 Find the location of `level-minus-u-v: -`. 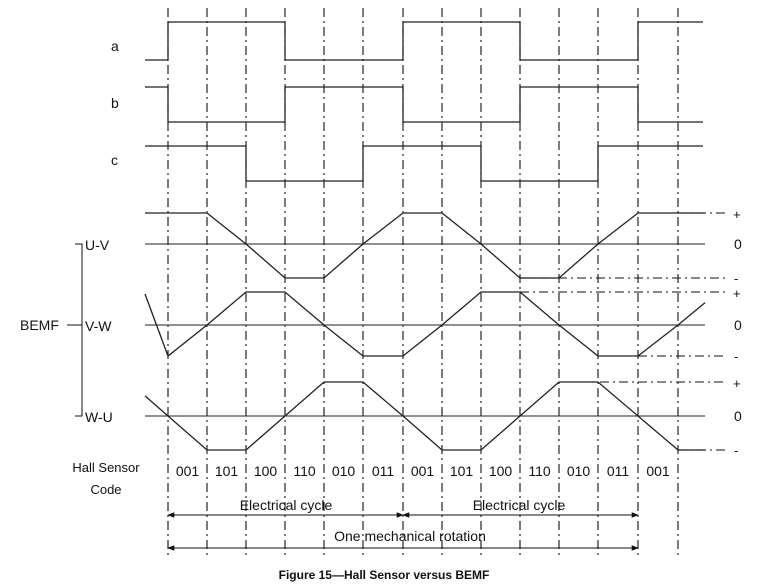

level-minus-u-v: - is located at coordinates (736, 278).